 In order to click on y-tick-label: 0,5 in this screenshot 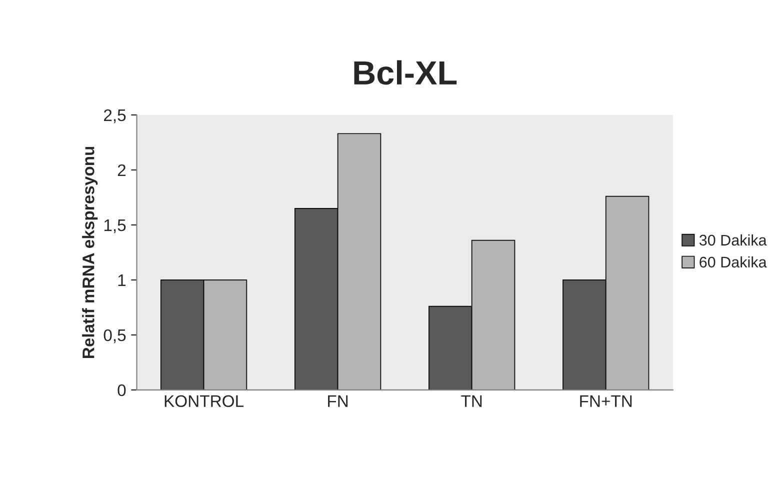, I will do `click(115, 336)`.